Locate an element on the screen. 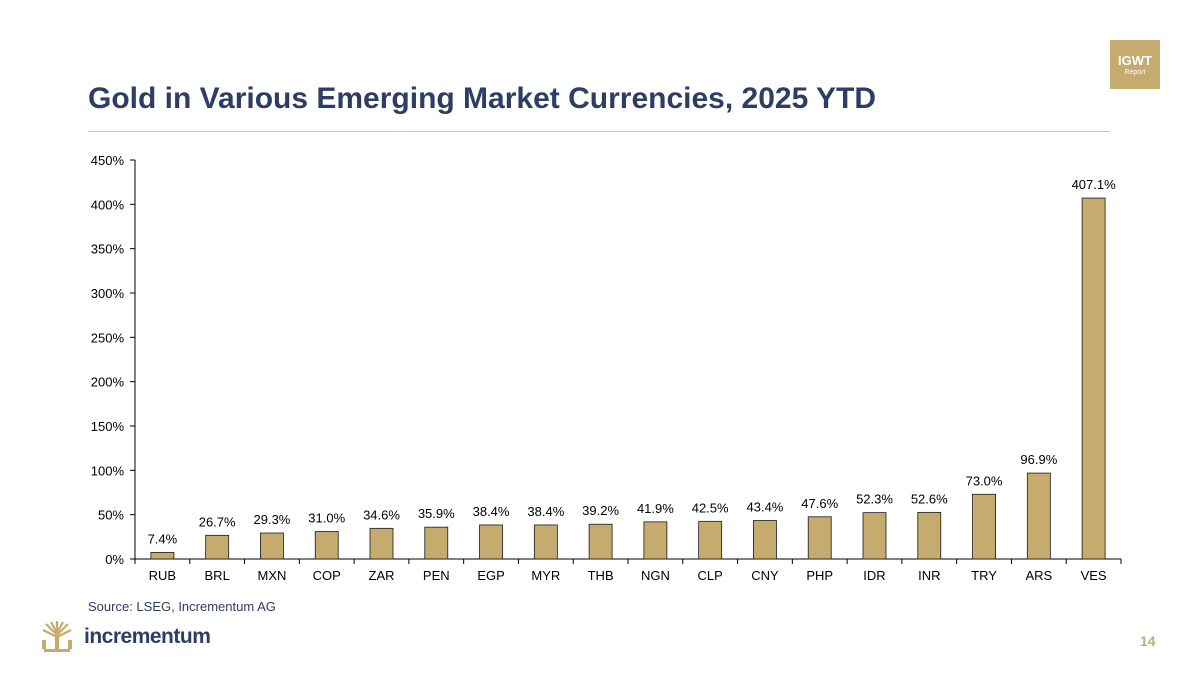  x-tick-label: TRY is located at coordinates (984, 575).